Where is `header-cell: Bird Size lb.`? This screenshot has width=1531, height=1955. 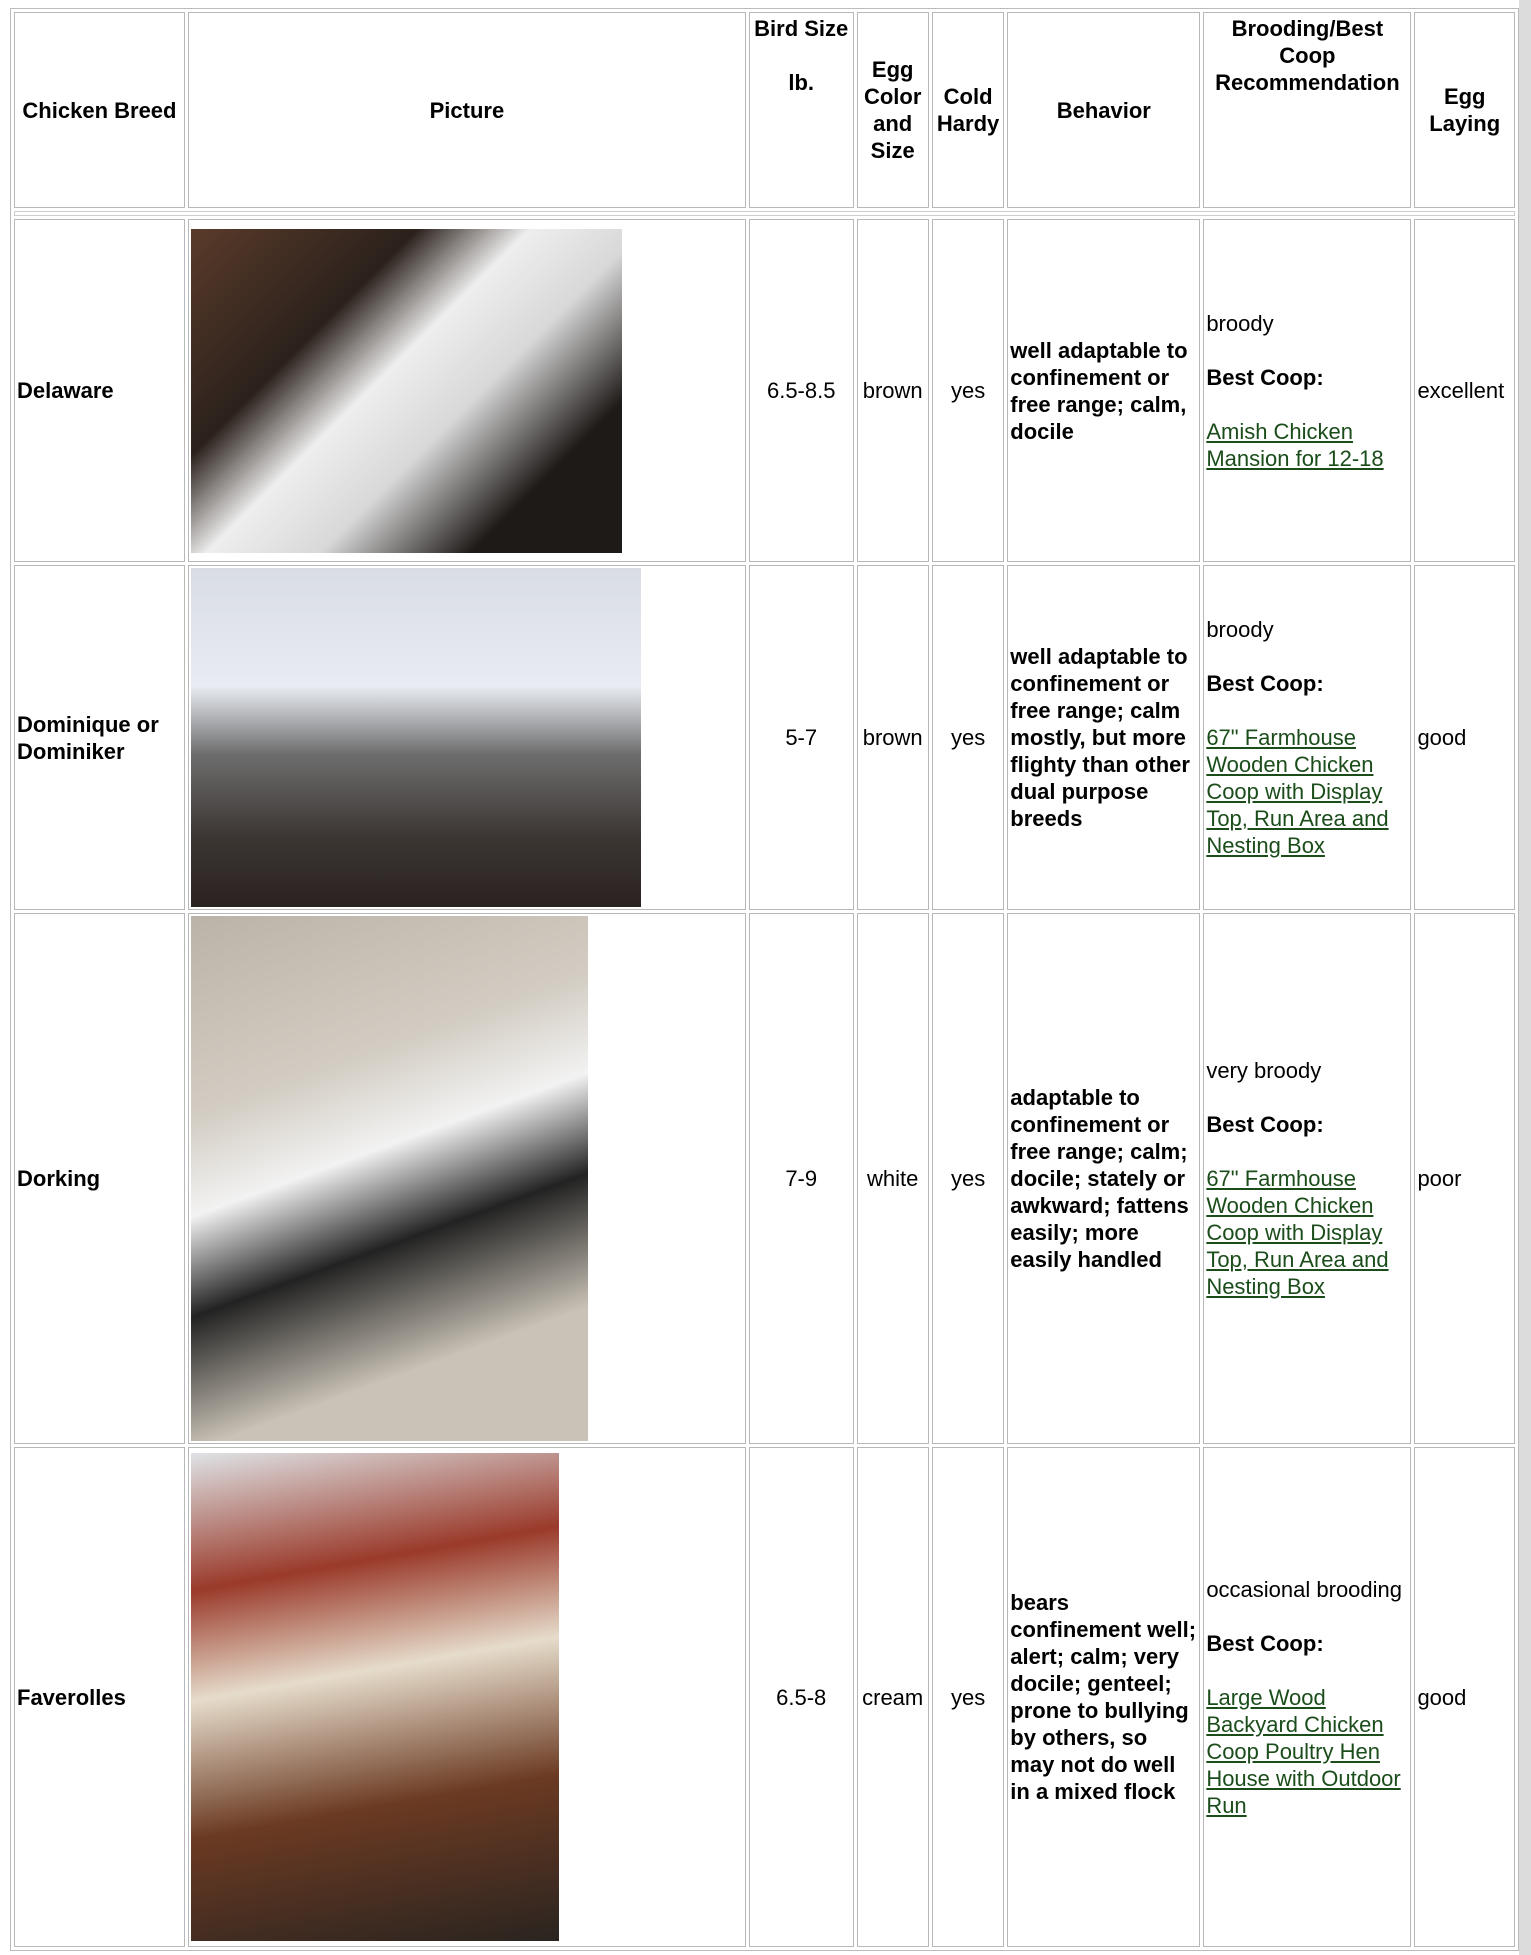
header-cell: Bird Size lb. is located at coordinates (801, 110).